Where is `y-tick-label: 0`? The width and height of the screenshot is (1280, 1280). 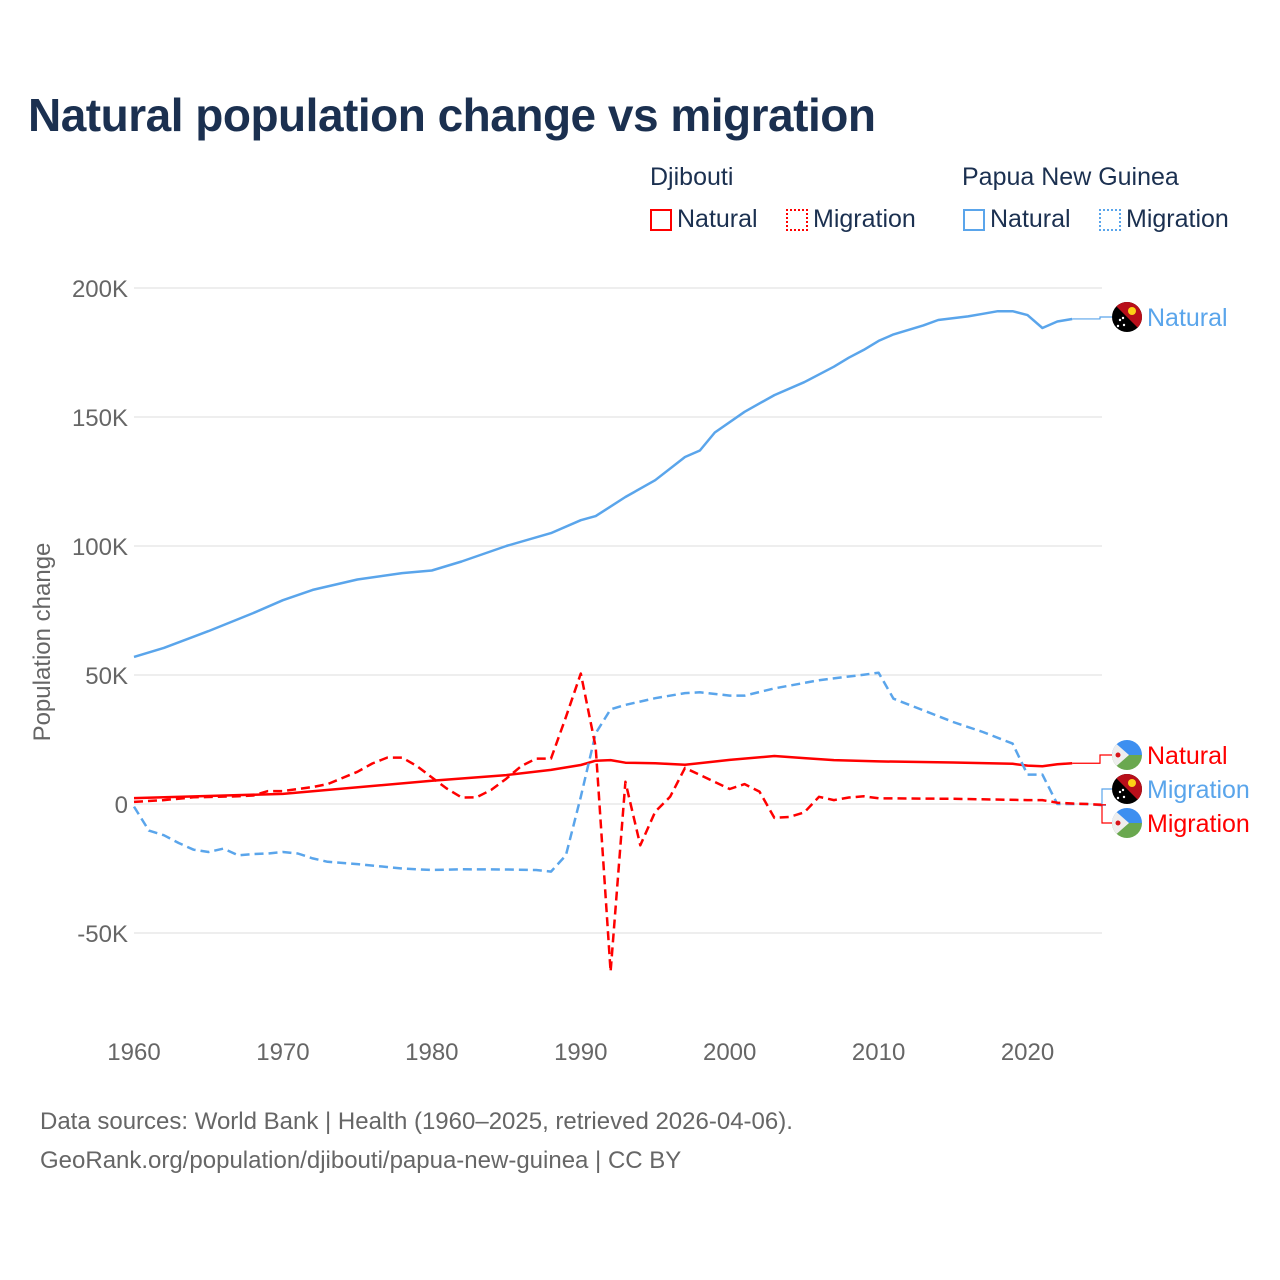 y-tick-label: 0 is located at coordinates (121, 805).